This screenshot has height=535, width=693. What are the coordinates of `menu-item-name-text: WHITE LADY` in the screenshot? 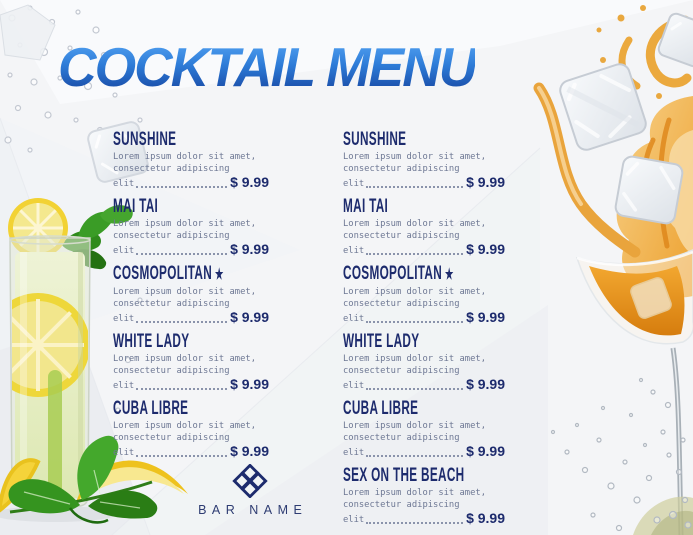 It's located at (151, 341).